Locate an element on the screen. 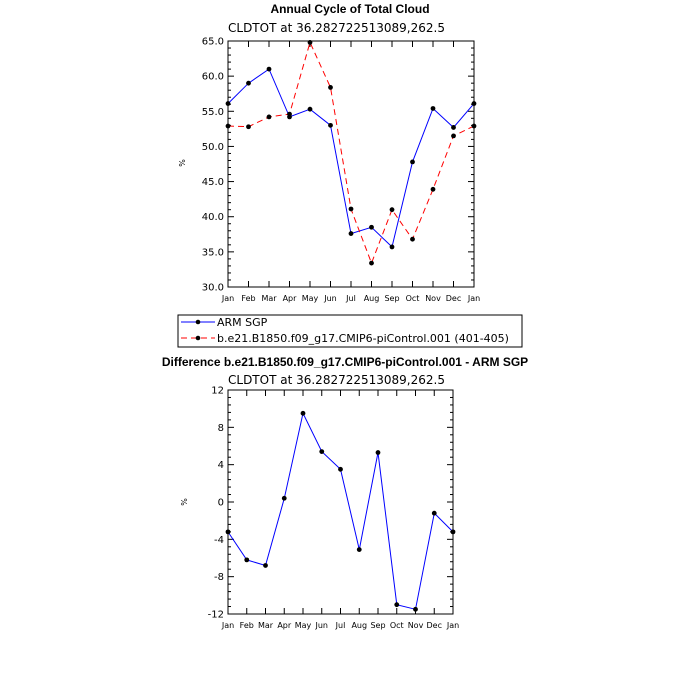 This screenshot has width=700, height=700. chart2-ytick-label: -4 is located at coordinates (219, 540).